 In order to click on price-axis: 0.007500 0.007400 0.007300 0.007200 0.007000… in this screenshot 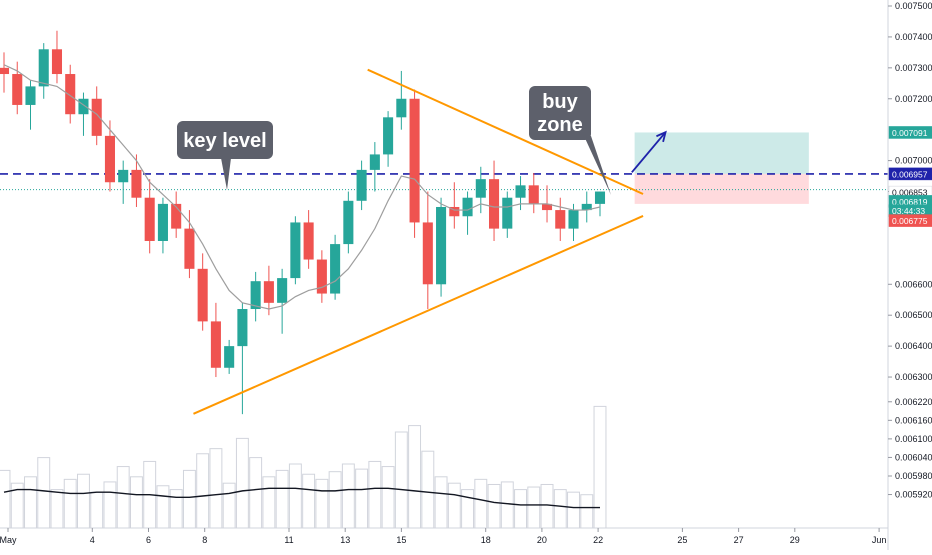, I will do `click(909, 275)`.